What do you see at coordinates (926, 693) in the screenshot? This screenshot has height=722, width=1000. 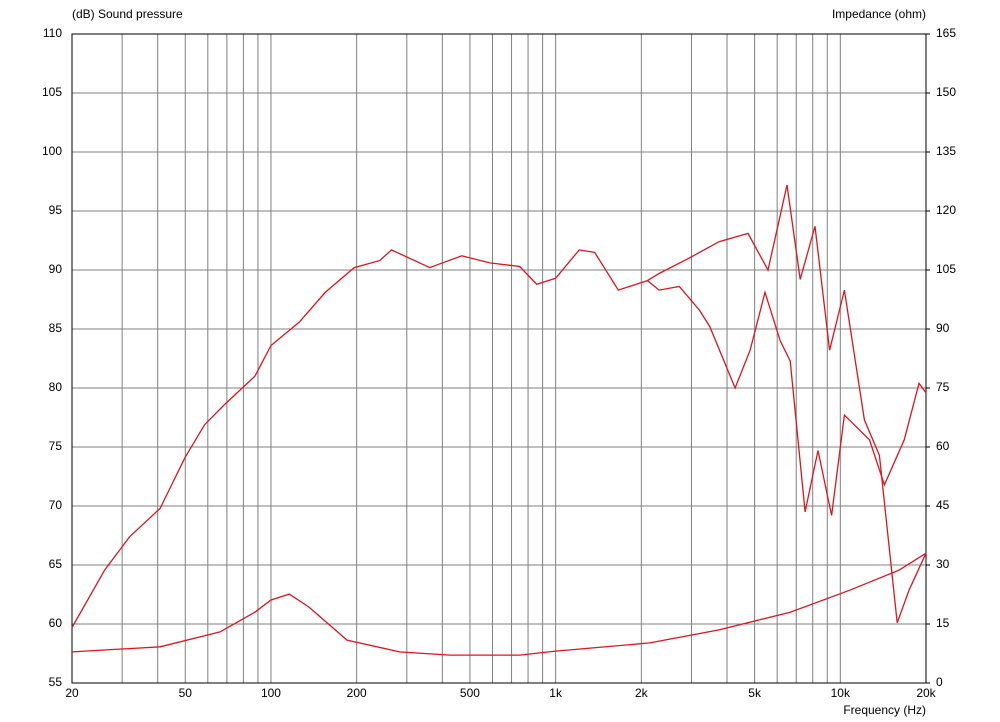 I see `x-tick-label: 20k` at bounding box center [926, 693].